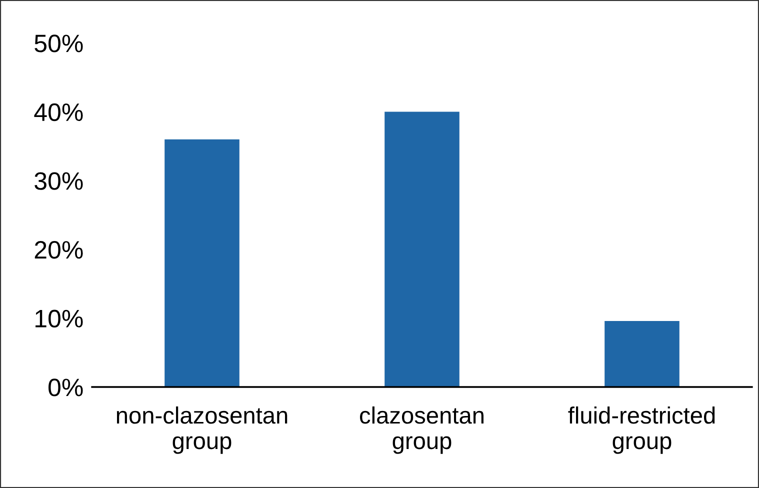 The width and height of the screenshot is (759, 488). Describe the element at coordinates (202, 430) in the screenshot. I see `x-tick-label: non-clazosentan group` at that location.